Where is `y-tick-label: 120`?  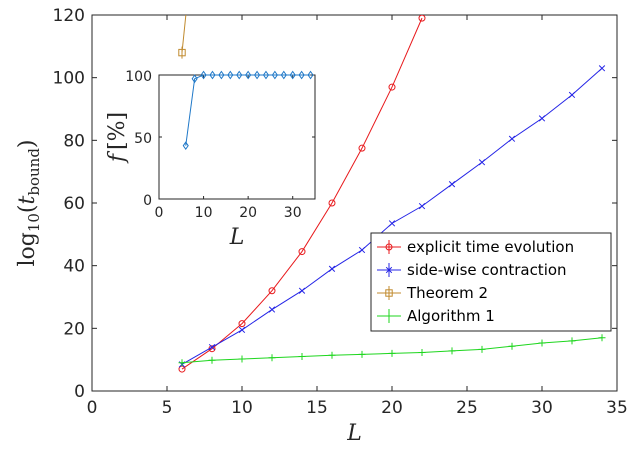
y-tick-label: 120 is located at coordinates (69, 16).